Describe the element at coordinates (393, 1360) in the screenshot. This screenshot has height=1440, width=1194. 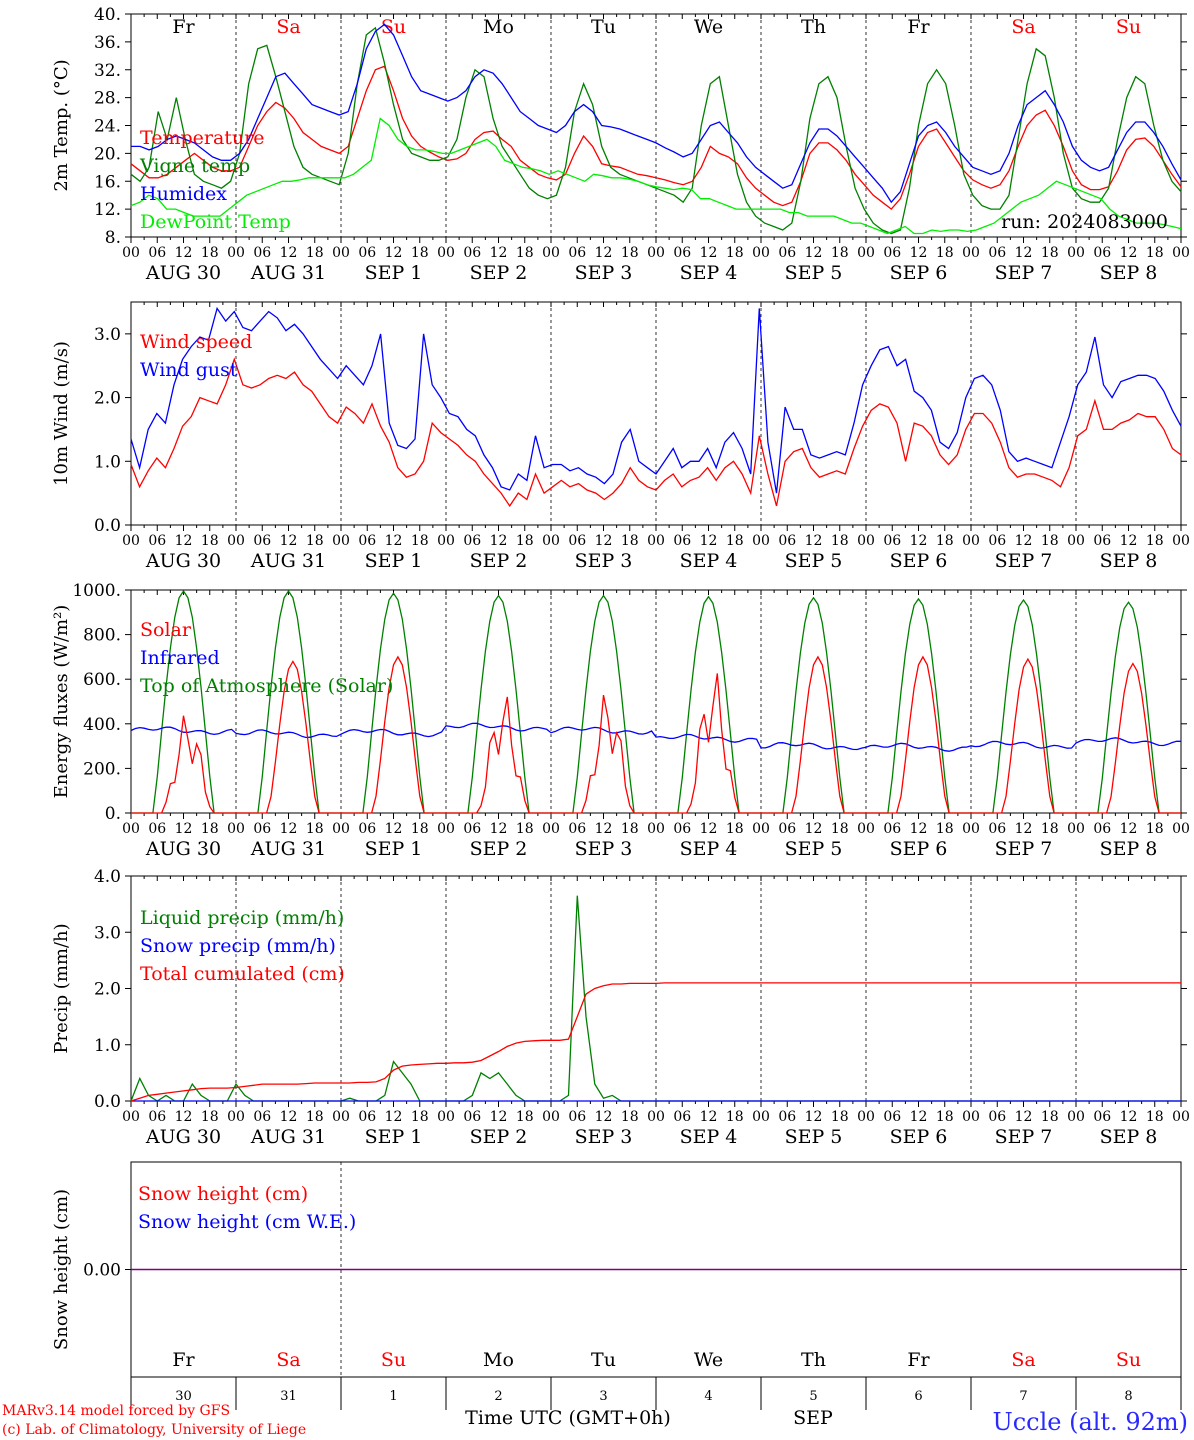
I see `weekday-label: Su` at that location.